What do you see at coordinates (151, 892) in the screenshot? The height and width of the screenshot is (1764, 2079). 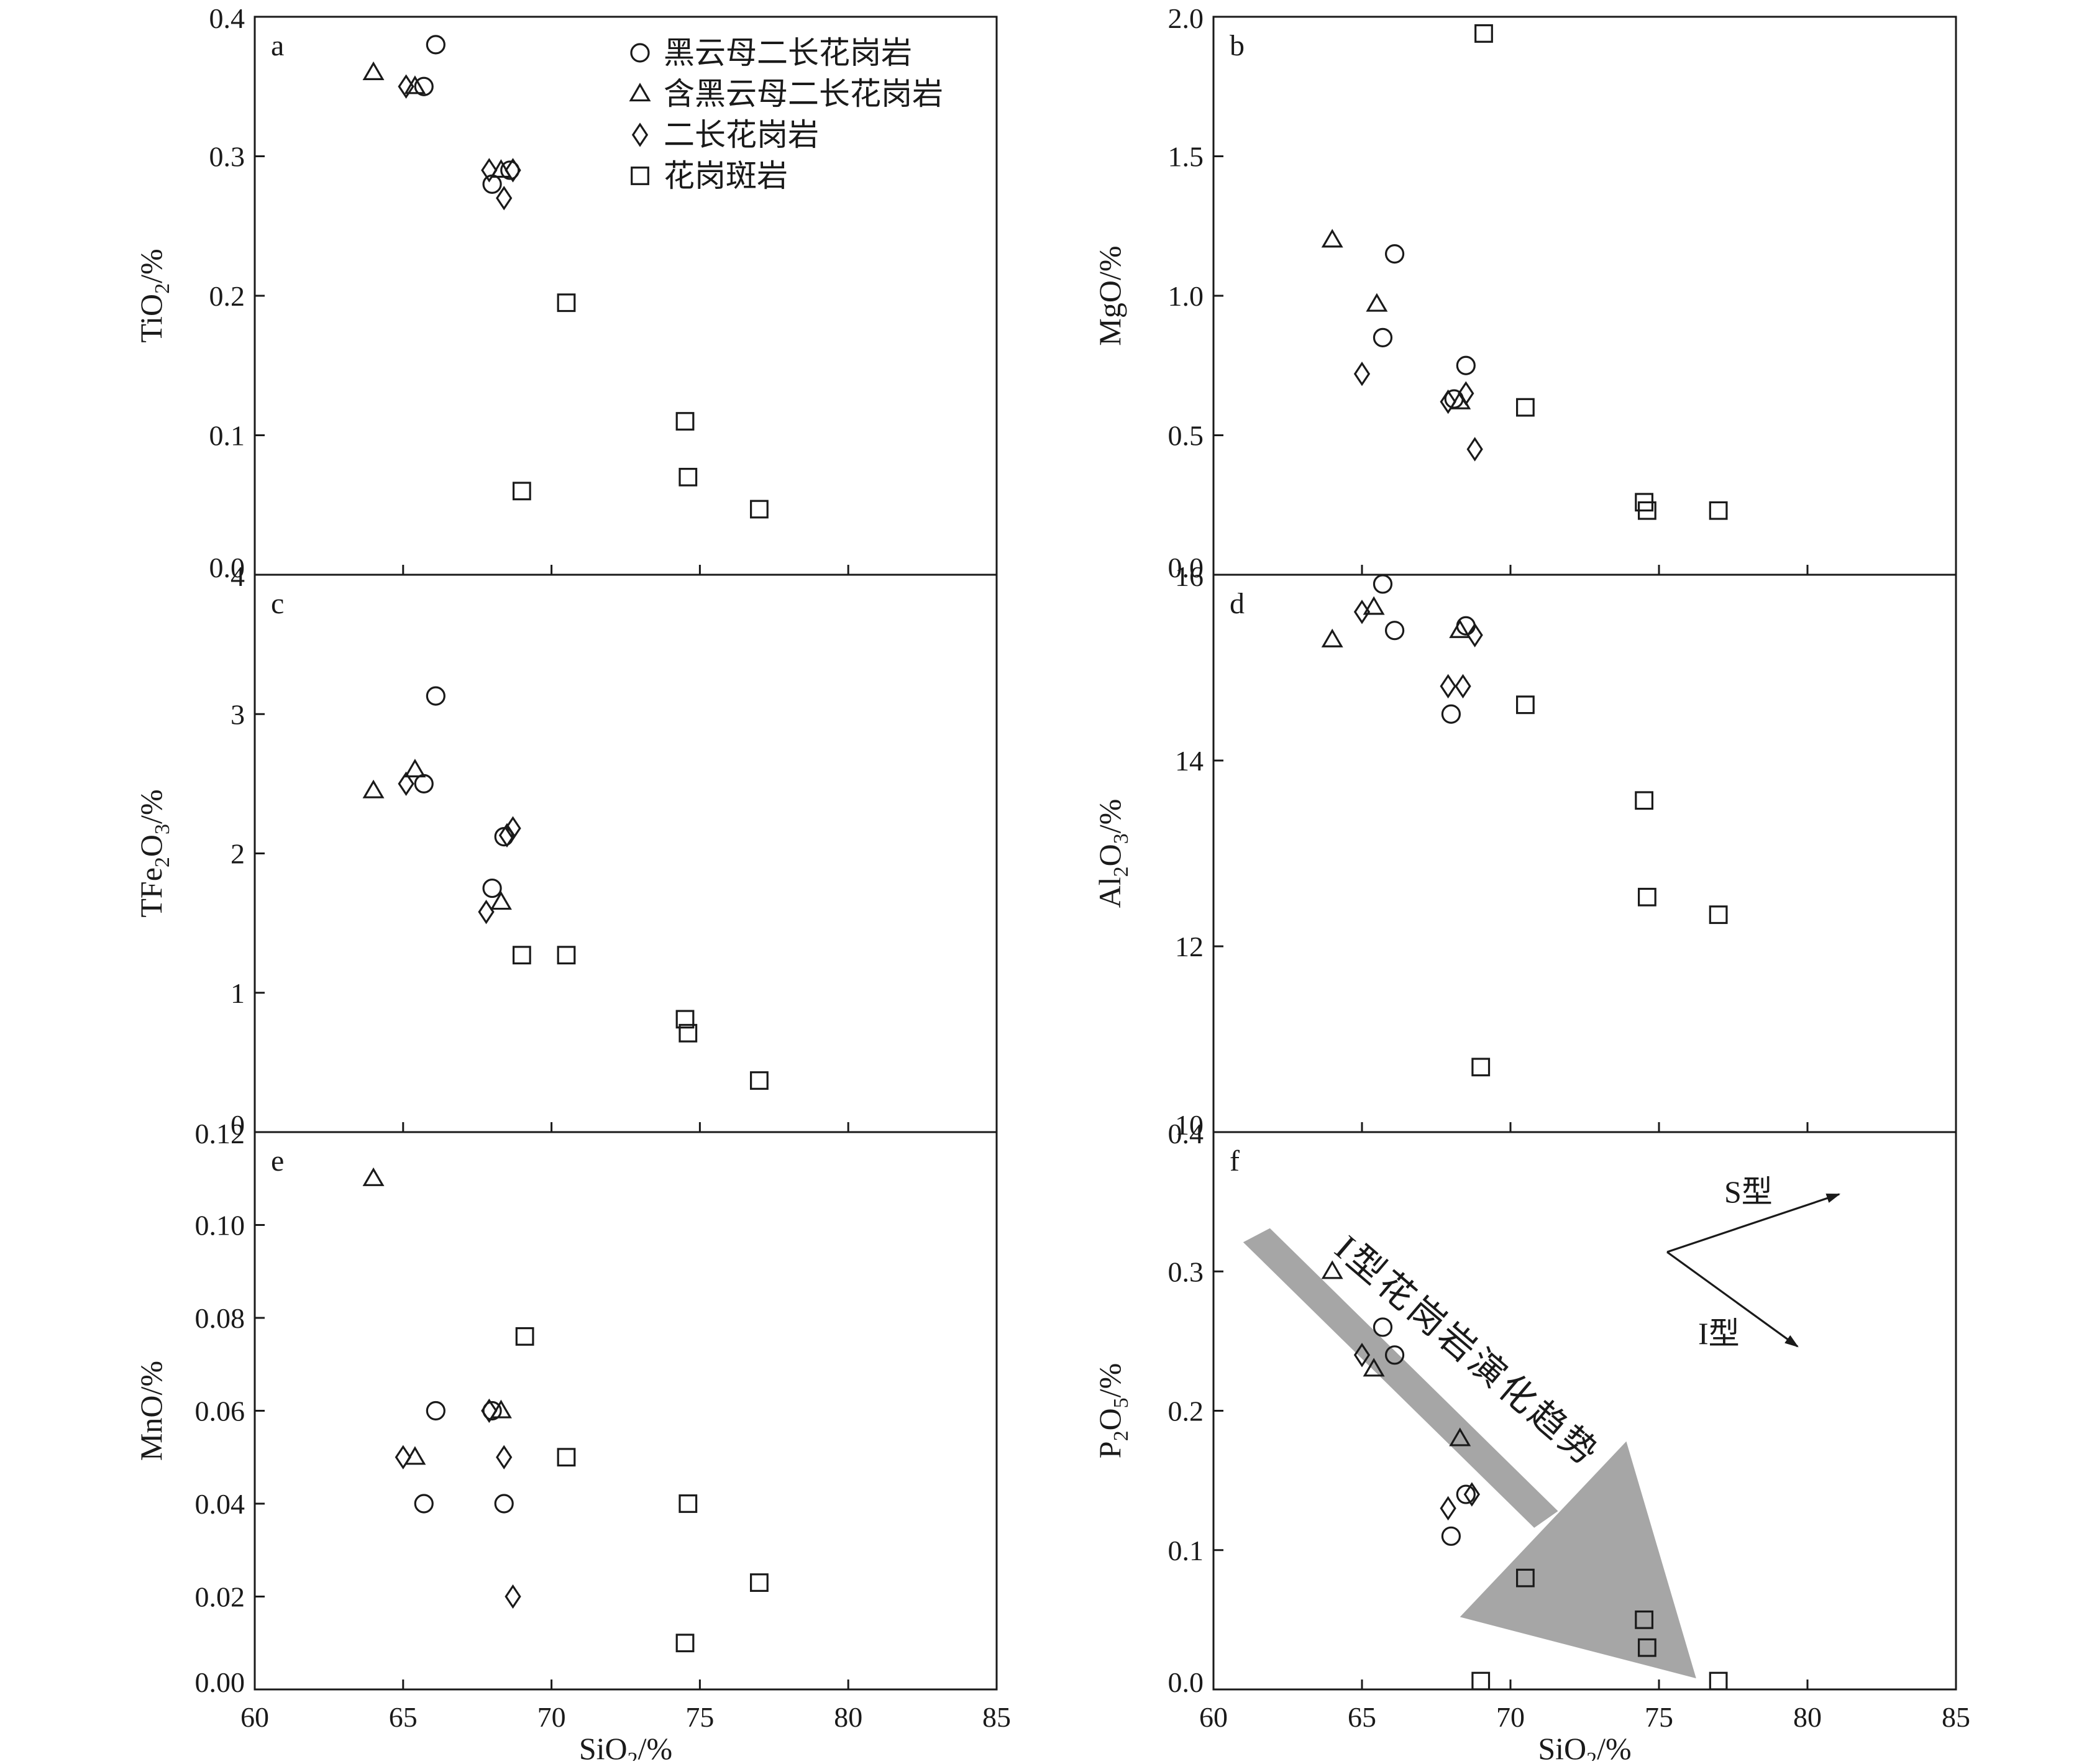 I see `y-axis-title-part: TFe` at bounding box center [151, 892].